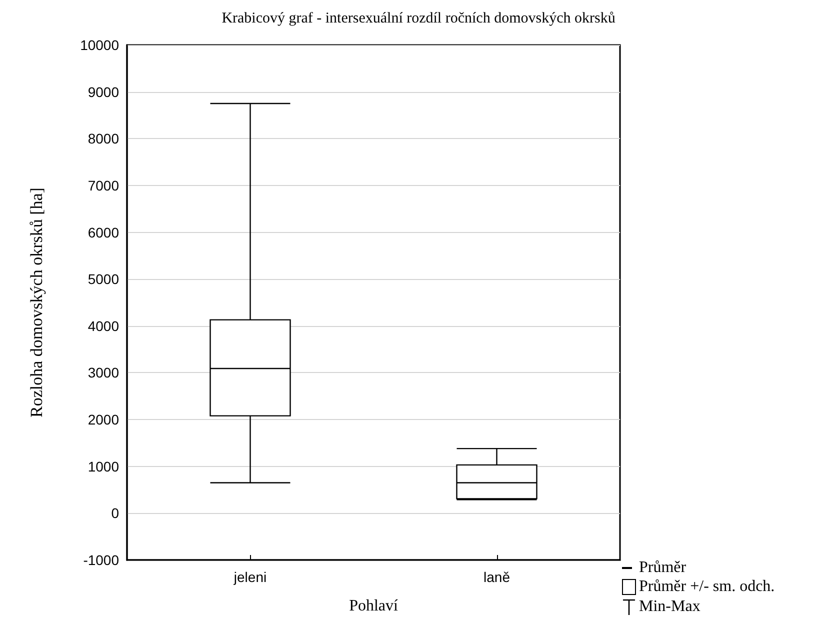 The image size is (837, 619). I want to click on text: Průměr +/- sm. odch., so click(707, 587).